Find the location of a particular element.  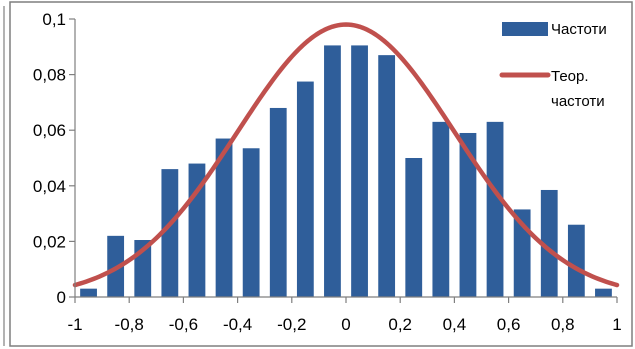

x-tick-label: -0,4 is located at coordinates (237, 324).